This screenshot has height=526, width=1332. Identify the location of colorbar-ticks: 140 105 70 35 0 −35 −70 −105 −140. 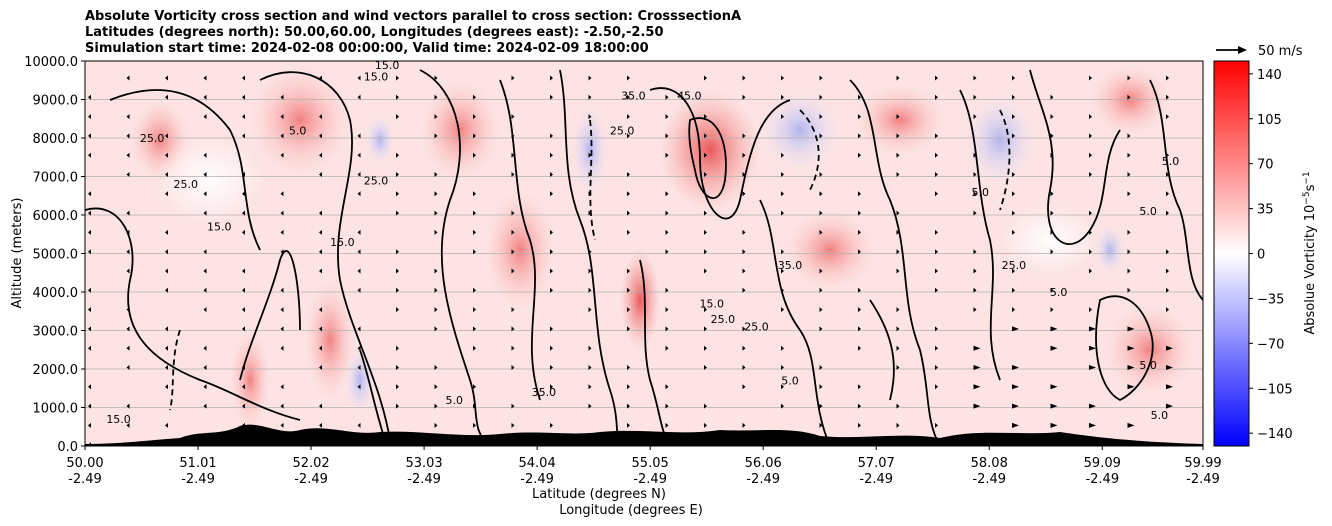
(1271, 255).